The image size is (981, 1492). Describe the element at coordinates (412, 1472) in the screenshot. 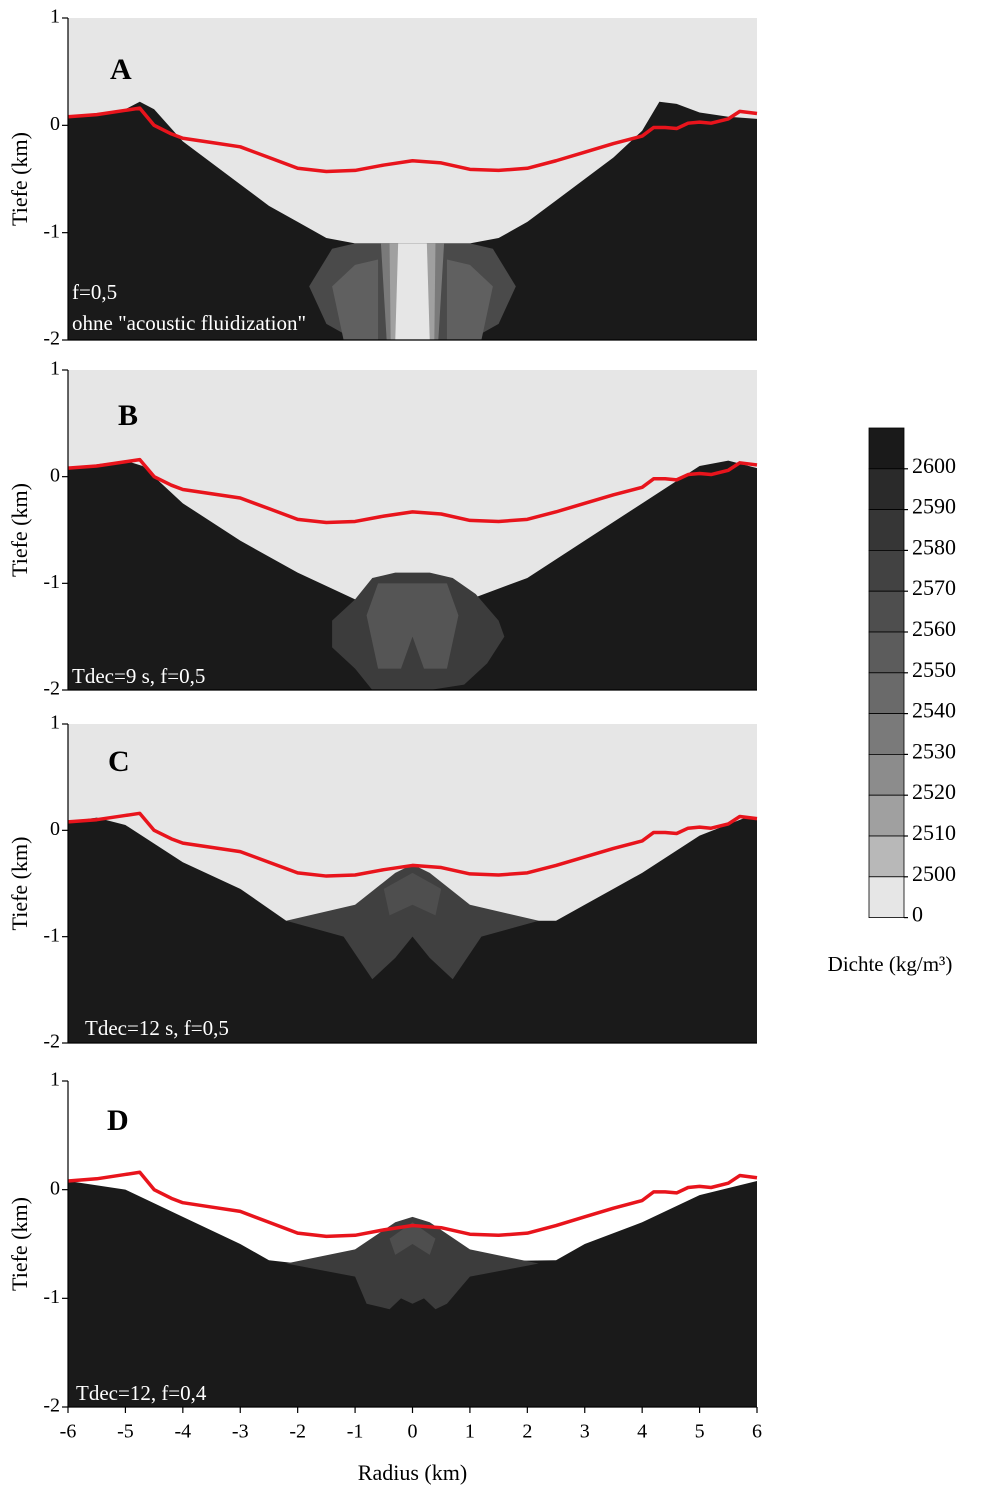

I see `x-axis-label: Radius (km)` at that location.